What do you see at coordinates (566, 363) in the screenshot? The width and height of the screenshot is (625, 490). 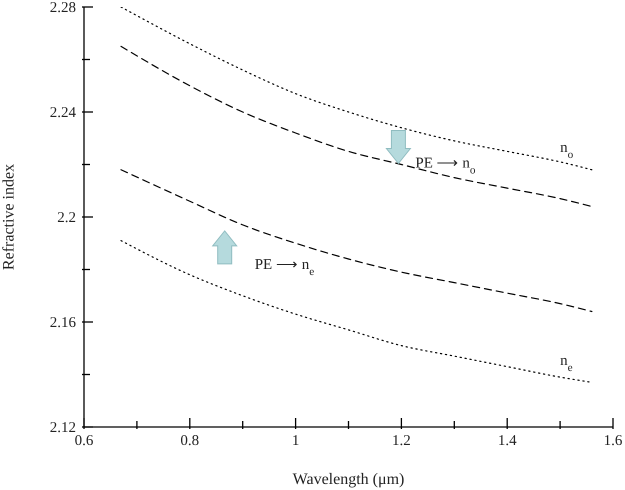 I see `series-label: n$_{e}$` at bounding box center [566, 363].